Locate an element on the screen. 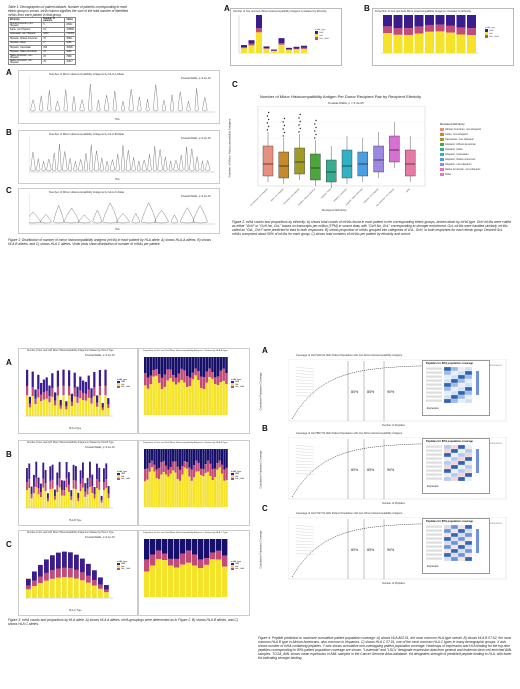 The image size is (520, 689). fig2-panel-b-chart is located at coordinates (430, 34).